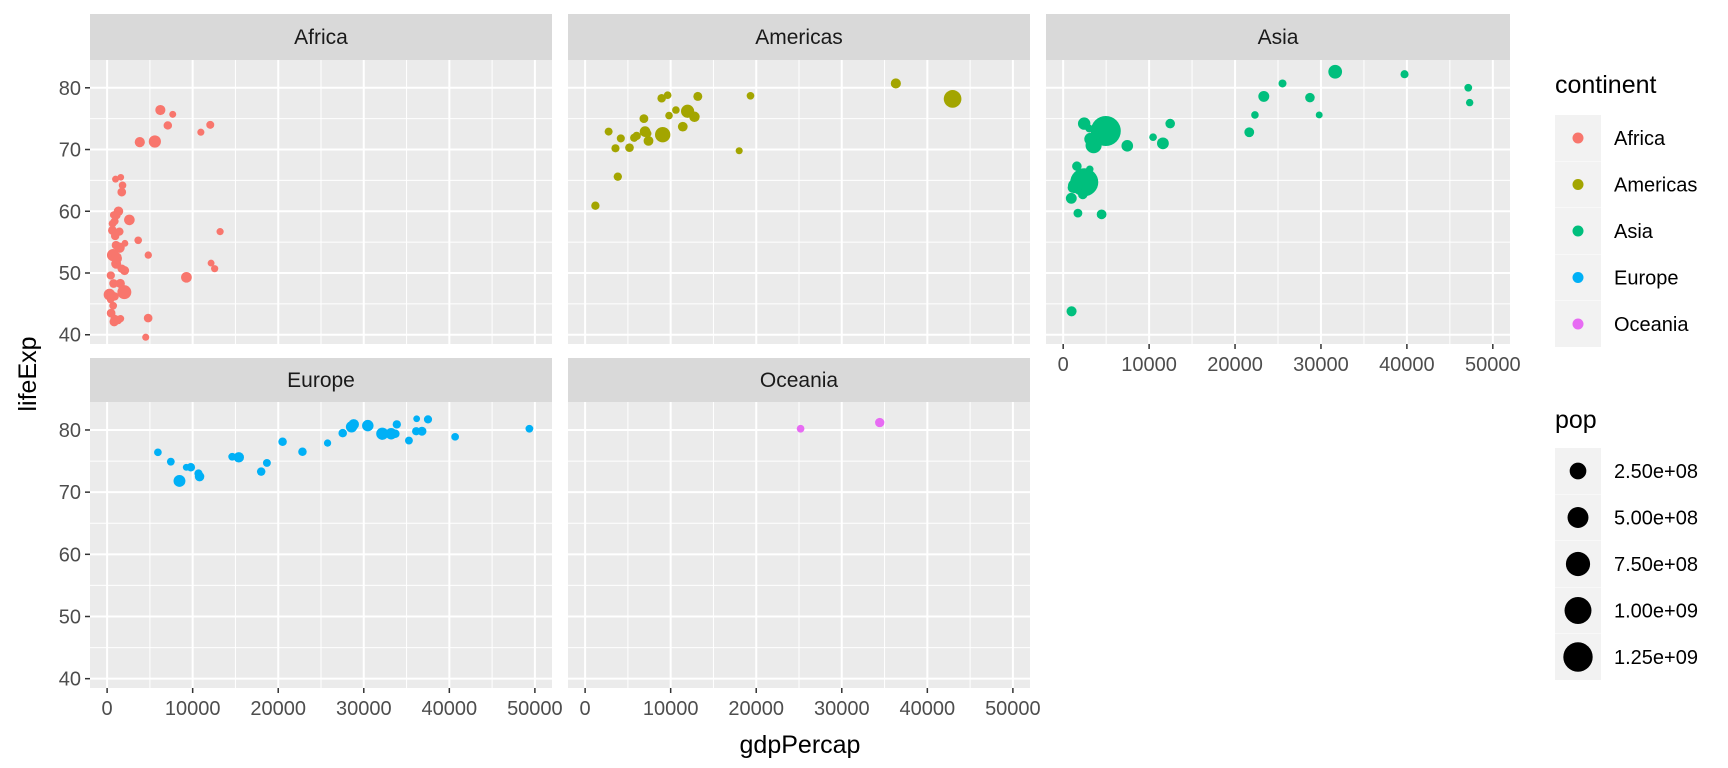 Image resolution: width=1728 pixels, height=768 pixels. Describe the element at coordinates (1578, 231) in the screenshot. I see `legend-key-asia` at that location.